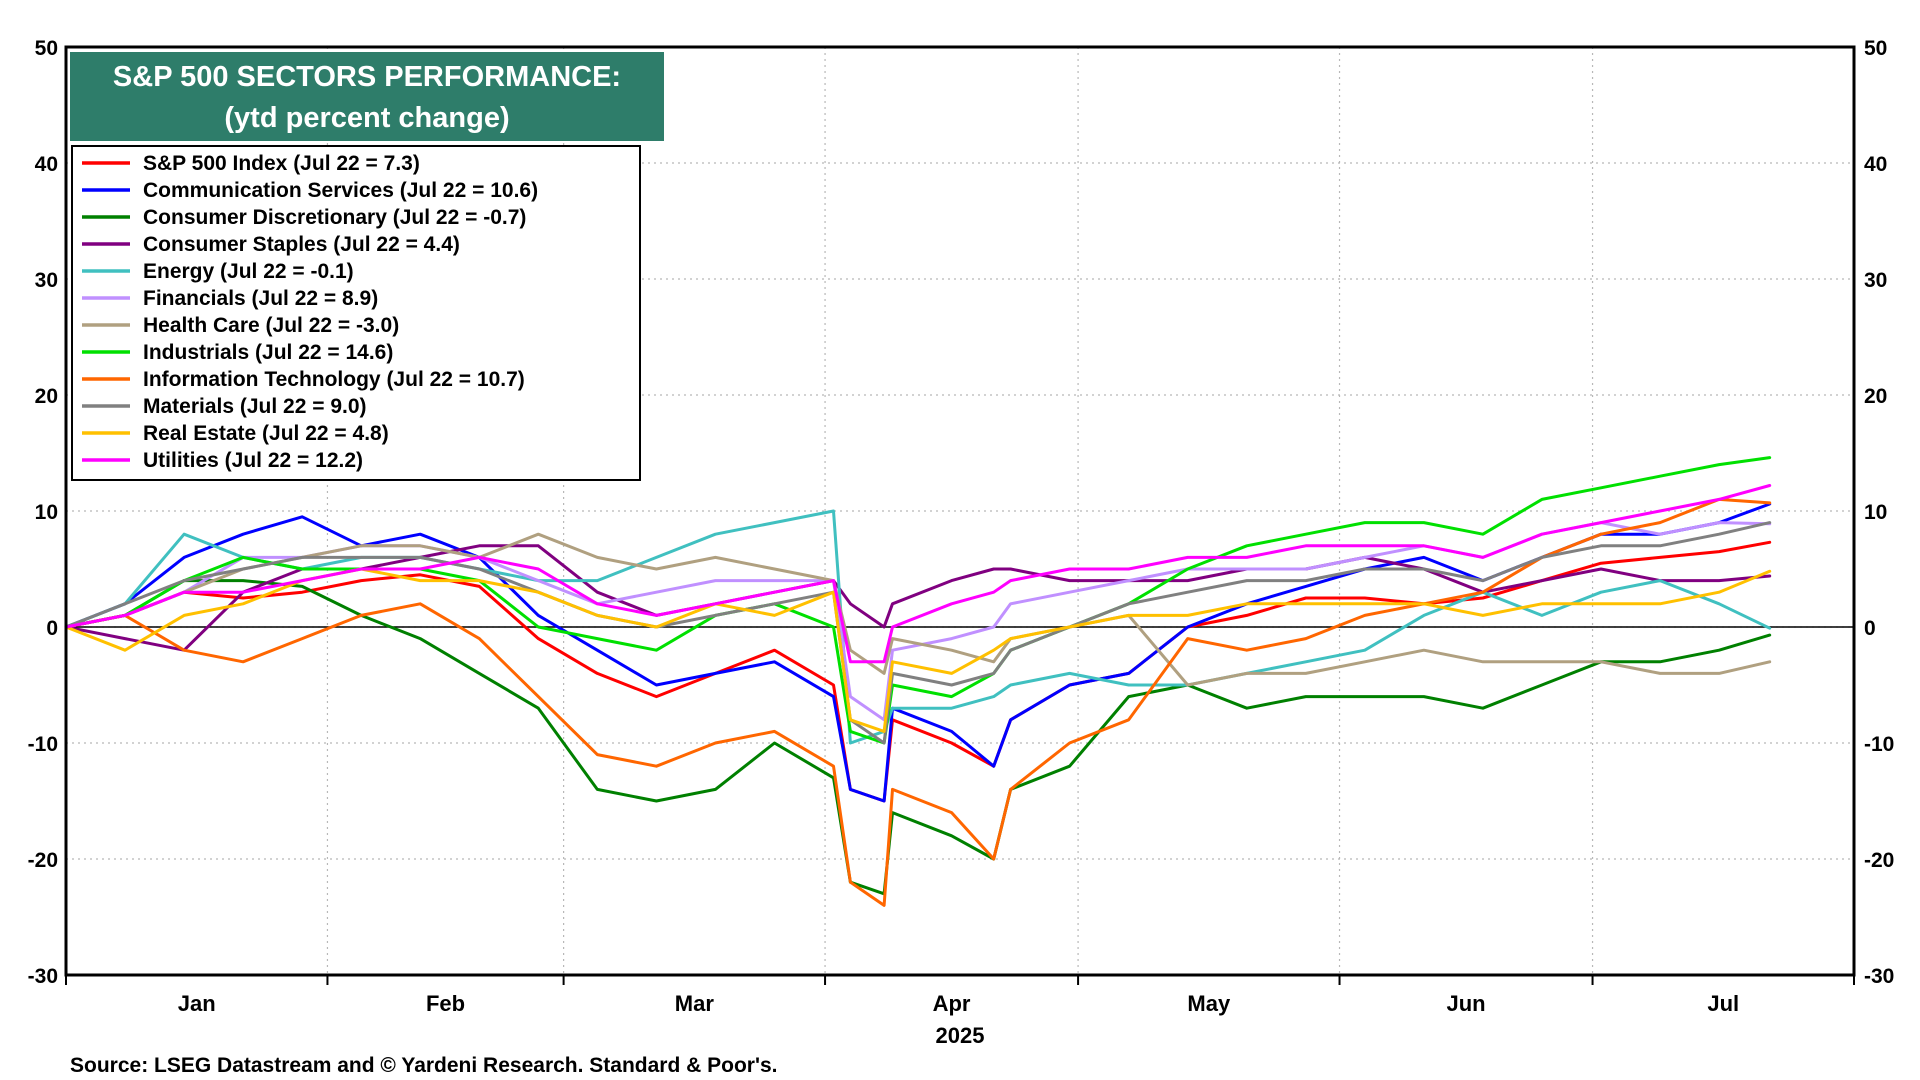 The width and height of the screenshot is (1920, 1080). I want to click on legend-label: Utilities (Jul 22 = 12.2), so click(253, 460).